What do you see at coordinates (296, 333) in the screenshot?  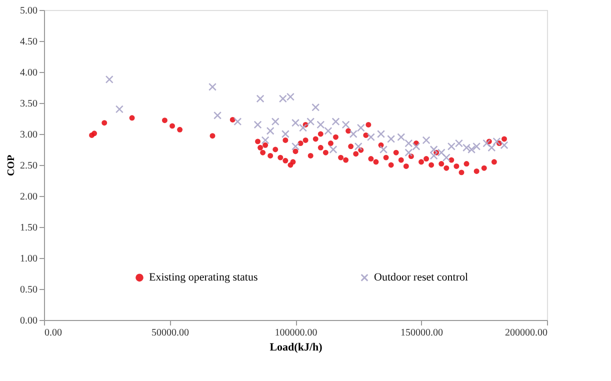 I see `x-tick-label: 100000.00` at bounding box center [296, 333].